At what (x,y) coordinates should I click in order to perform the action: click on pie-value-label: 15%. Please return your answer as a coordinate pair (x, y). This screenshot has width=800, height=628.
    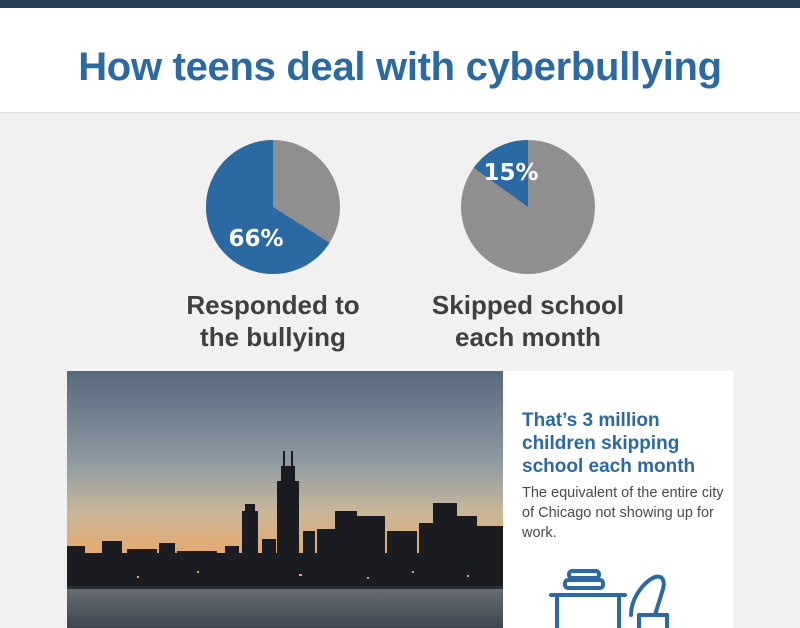
    Looking at the image, I should click on (510, 173).